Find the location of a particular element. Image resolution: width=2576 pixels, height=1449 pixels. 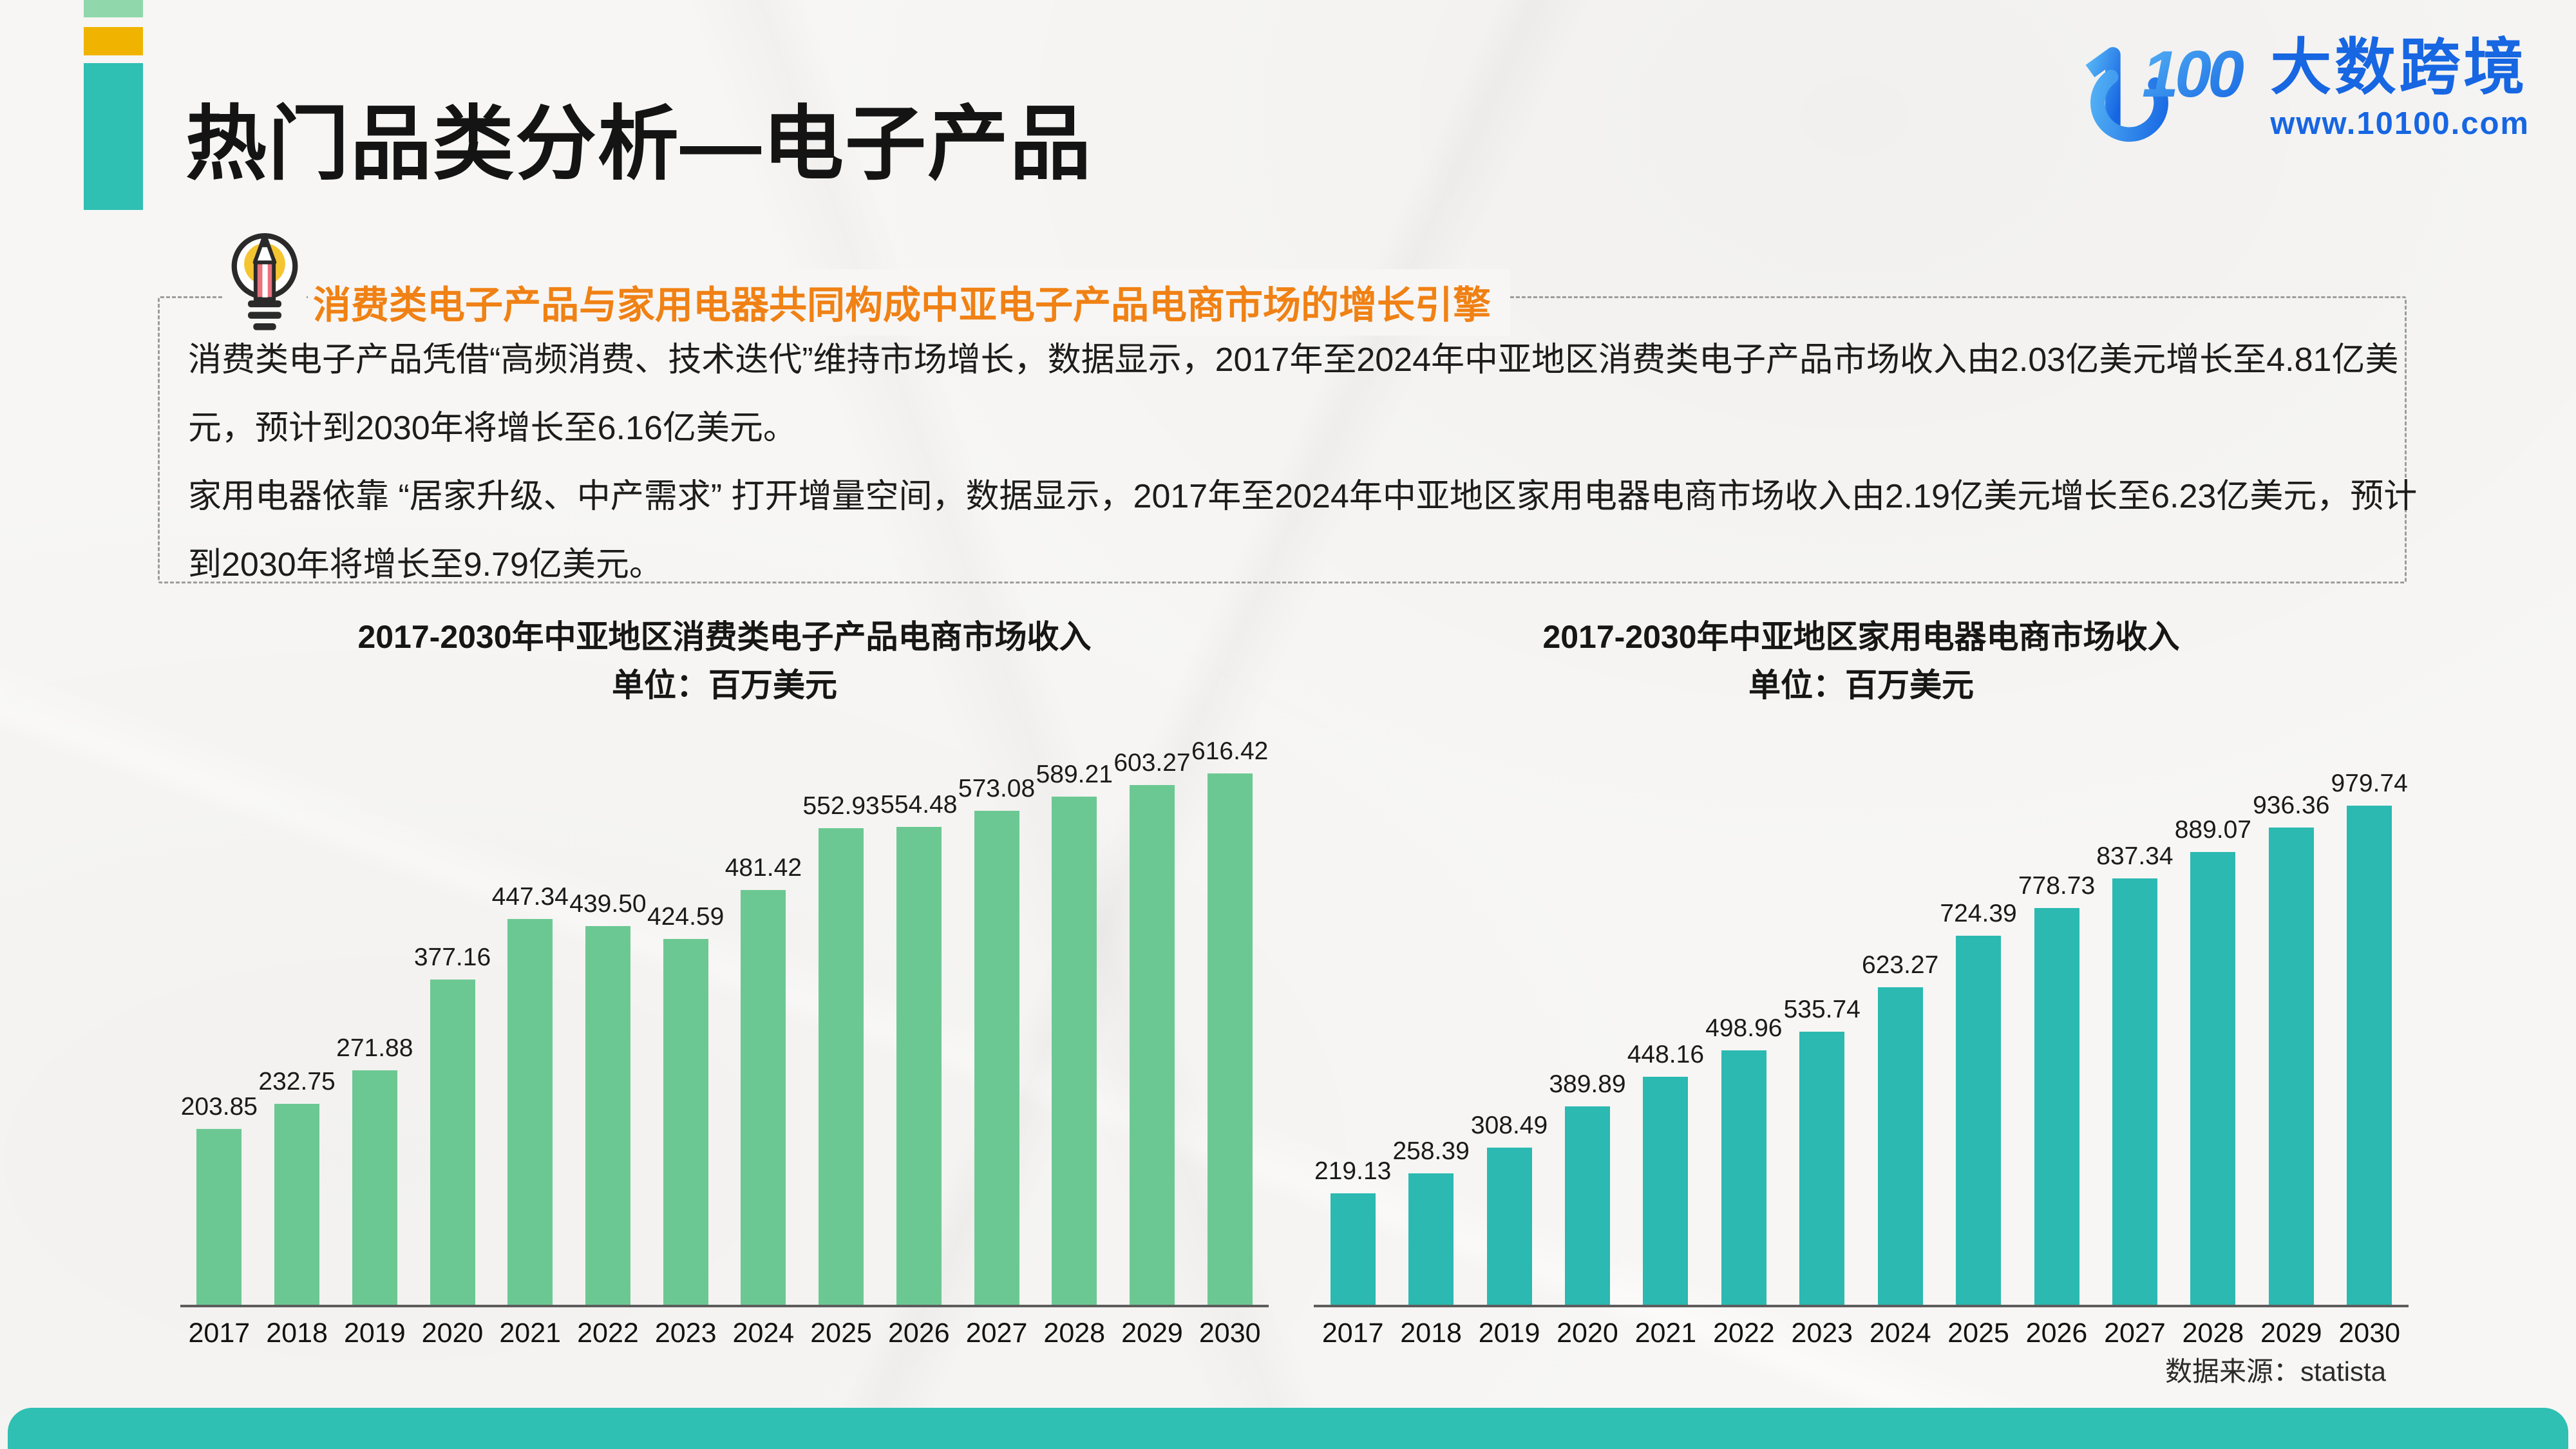

x-axis-tick-label: 2029 is located at coordinates (1152, 1333).